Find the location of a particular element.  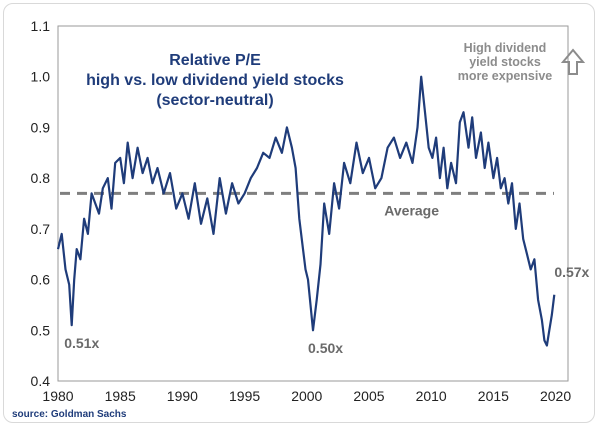

up-arrow-icon is located at coordinates (573, 61).